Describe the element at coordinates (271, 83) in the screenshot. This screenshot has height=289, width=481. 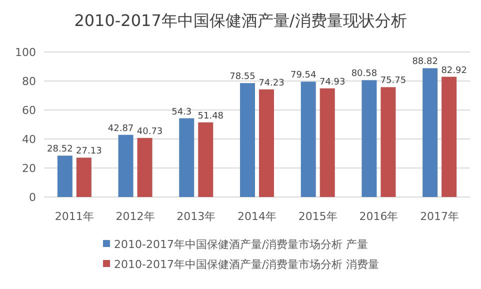
I see `data-label: 74.23` at that location.